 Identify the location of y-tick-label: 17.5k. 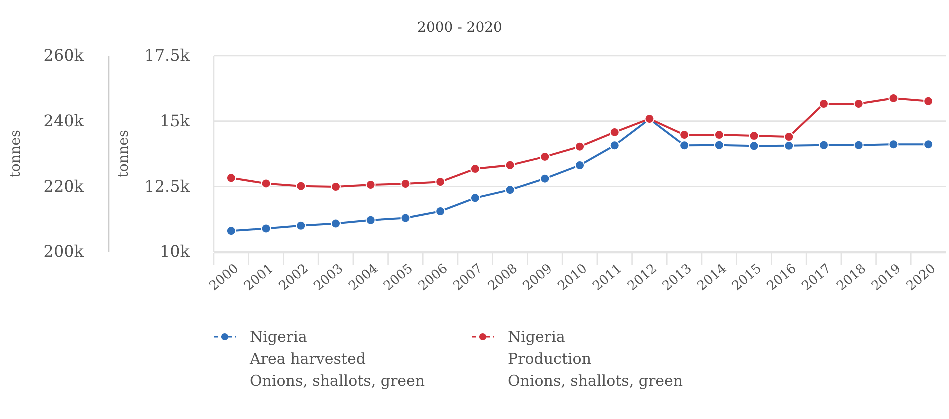
(167, 56).